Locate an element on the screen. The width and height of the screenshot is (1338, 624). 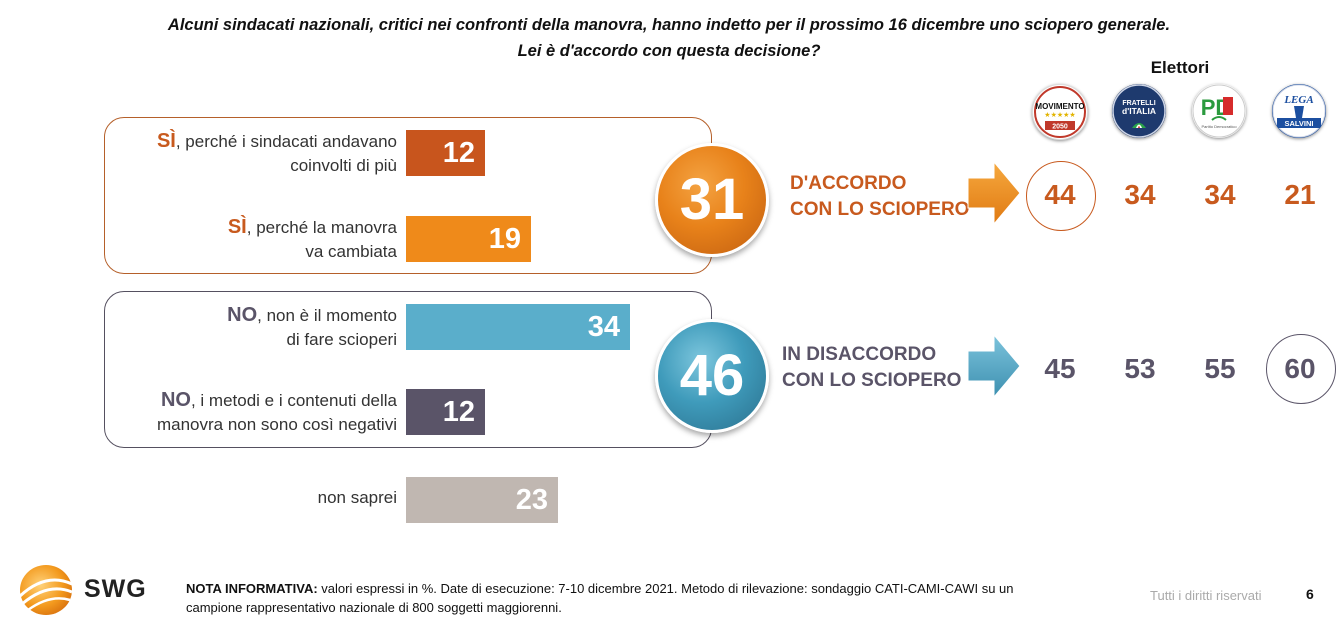
svg-text: FRATELLI is located at coordinates (1138, 103).